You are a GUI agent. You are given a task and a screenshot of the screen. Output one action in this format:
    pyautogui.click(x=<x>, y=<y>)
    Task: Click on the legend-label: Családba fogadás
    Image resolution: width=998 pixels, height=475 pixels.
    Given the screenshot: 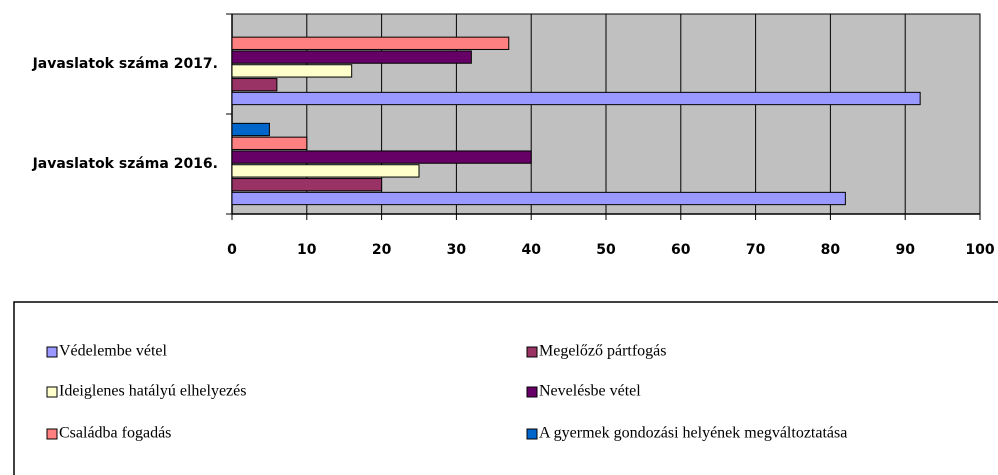 What is the action you would take?
    pyautogui.click(x=115, y=433)
    